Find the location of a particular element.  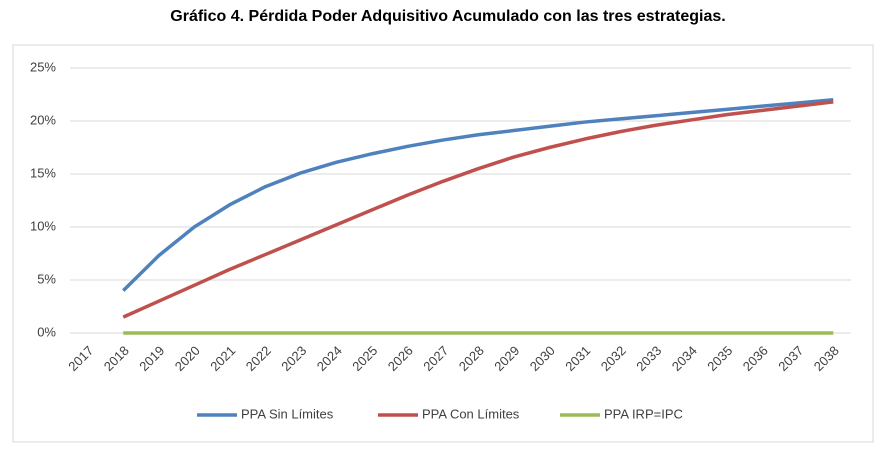

x-tick-label: 2038 is located at coordinates (826, 358).